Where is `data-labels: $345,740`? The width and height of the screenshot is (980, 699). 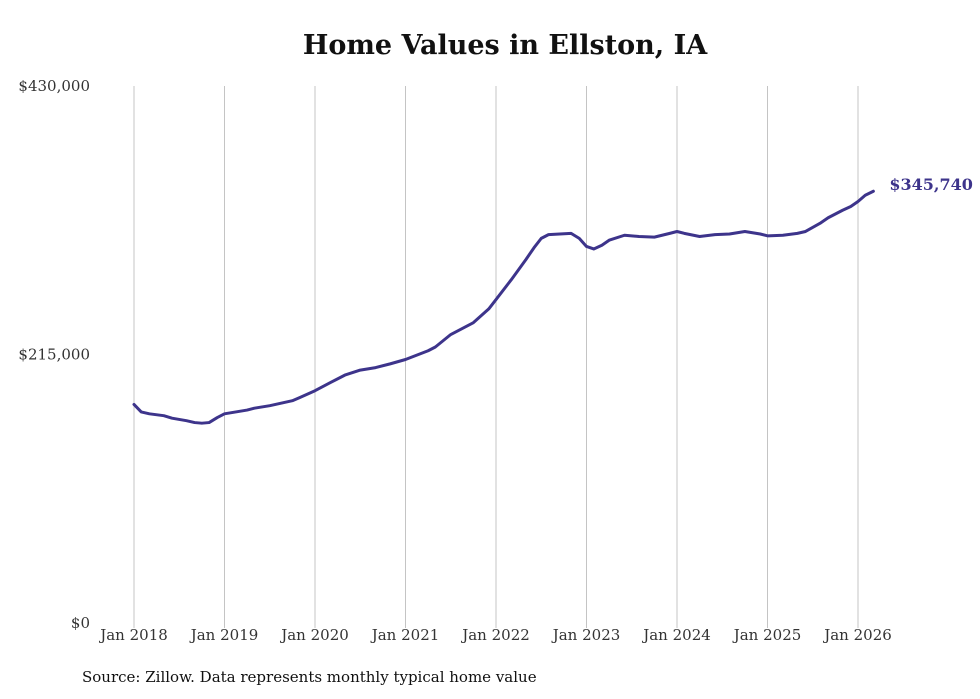 data-labels: $345,740 is located at coordinates (931, 184).